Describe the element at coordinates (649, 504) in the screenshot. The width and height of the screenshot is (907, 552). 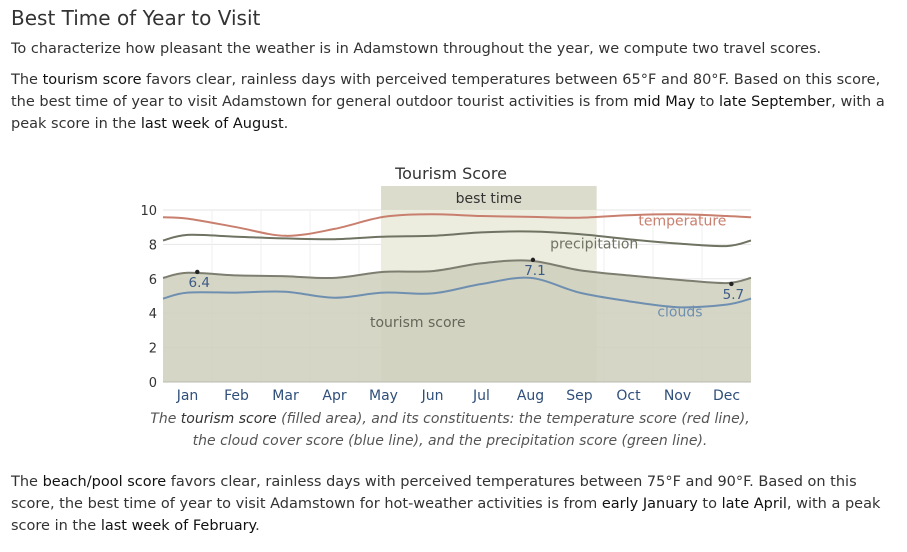
I see `beach-time-start: early January` at that location.